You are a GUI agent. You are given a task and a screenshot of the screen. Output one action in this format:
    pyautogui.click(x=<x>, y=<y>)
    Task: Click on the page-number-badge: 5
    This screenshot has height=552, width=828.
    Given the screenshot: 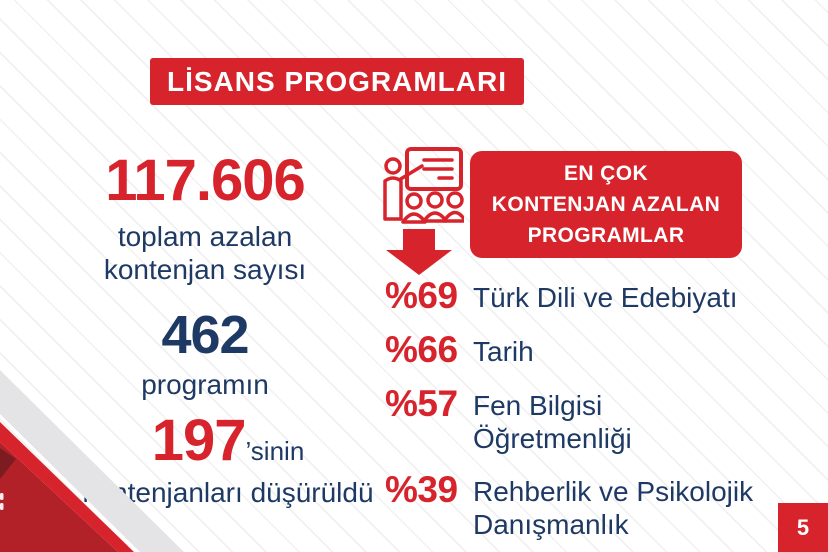 What is the action you would take?
    pyautogui.click(x=803, y=527)
    